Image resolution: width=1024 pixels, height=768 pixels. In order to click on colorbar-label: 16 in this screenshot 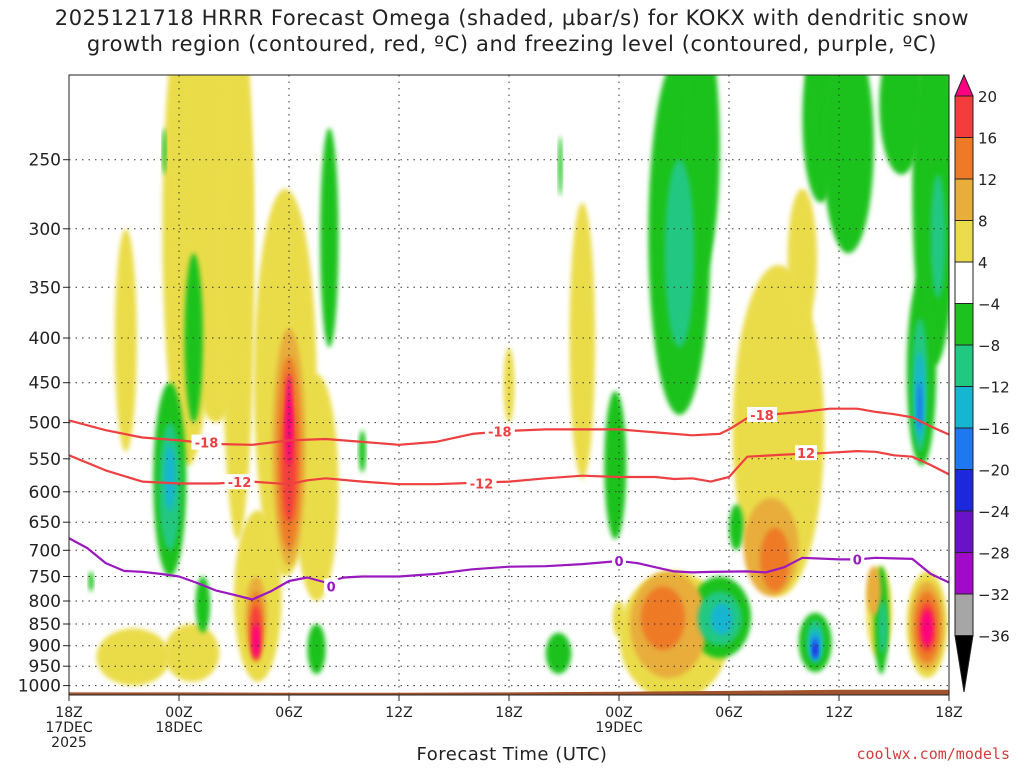, I will do `click(987, 139)`.